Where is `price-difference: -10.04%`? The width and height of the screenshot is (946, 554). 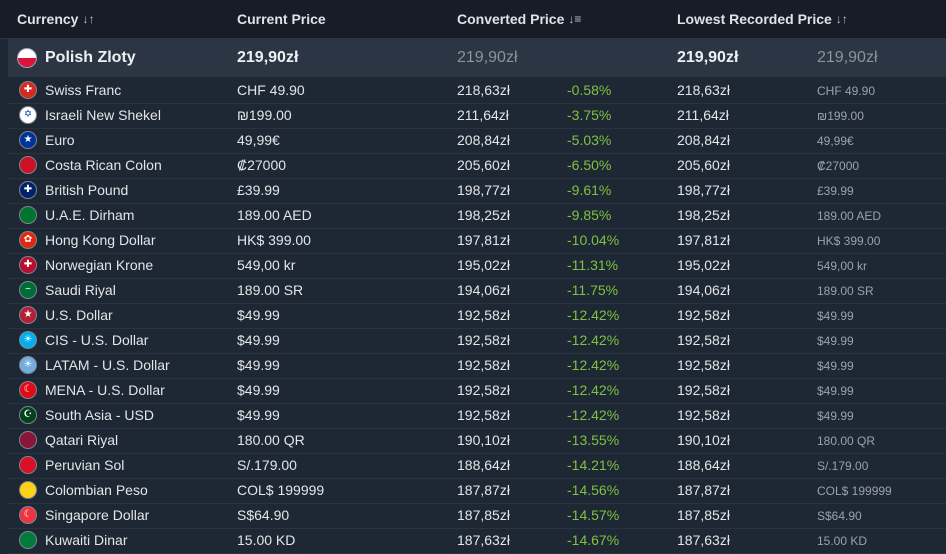 price-difference: -10.04% is located at coordinates (593, 240).